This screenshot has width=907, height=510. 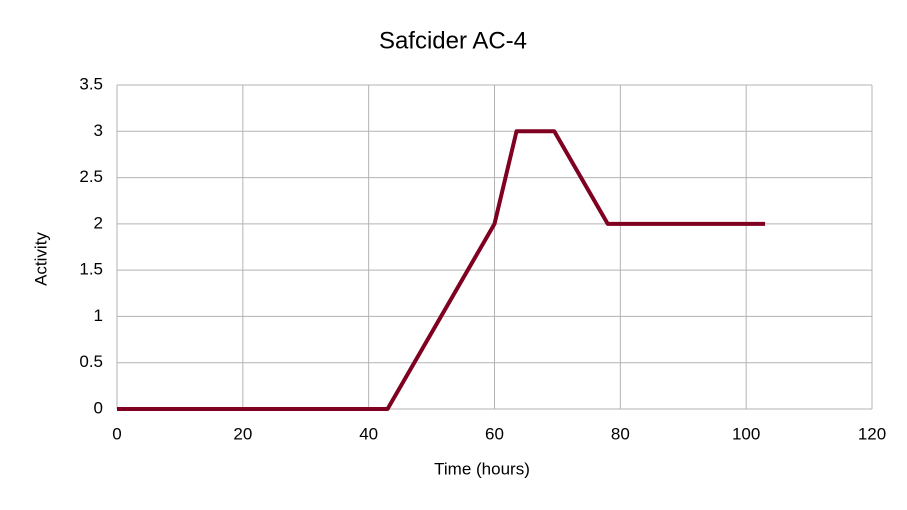 I want to click on x-axis-label: Time (hours), so click(x=482, y=468).